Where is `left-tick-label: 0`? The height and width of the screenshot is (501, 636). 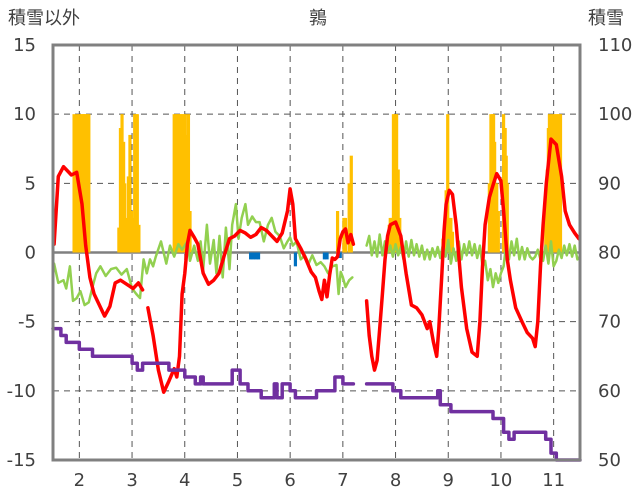 left-tick-label: 0 is located at coordinates (30, 253).